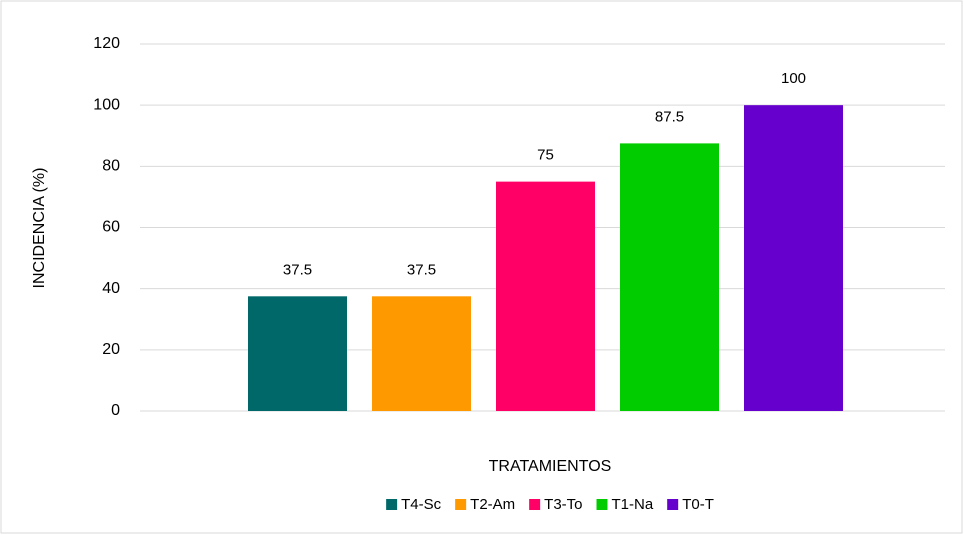 The width and height of the screenshot is (964, 535). I want to click on y-tick-label: 80, so click(111, 166).